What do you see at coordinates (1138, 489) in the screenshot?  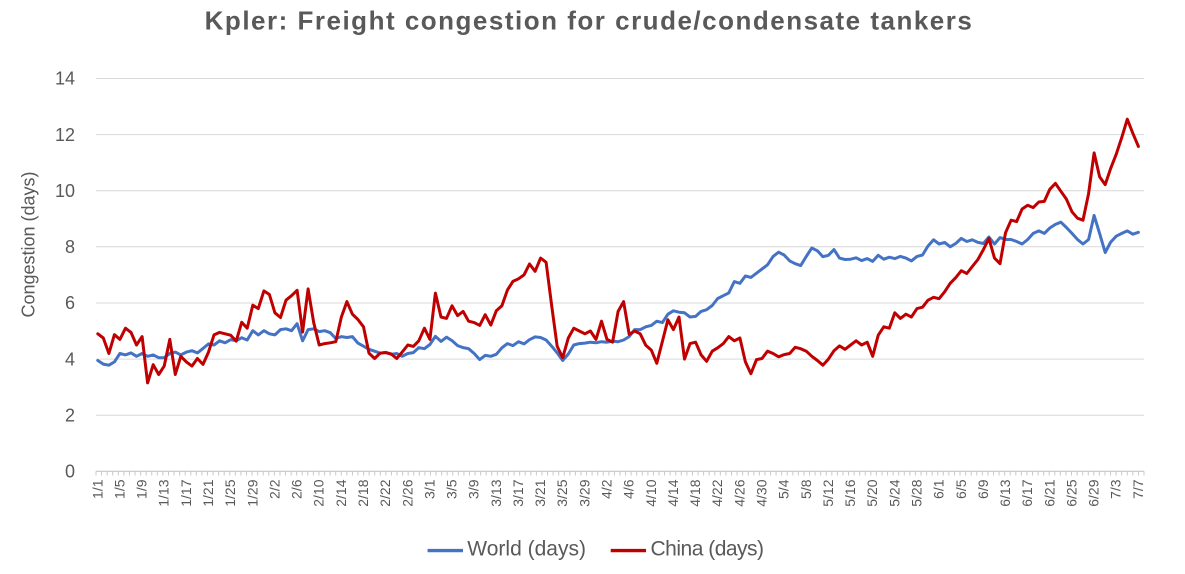 I see `svg-text: 7/7` at bounding box center [1138, 489].